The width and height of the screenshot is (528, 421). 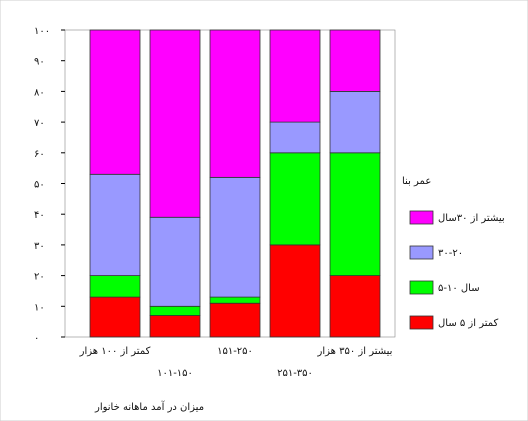 What do you see at coordinates (39, 185) in the screenshot?
I see `y-tick-label: ۵۰` at bounding box center [39, 185].